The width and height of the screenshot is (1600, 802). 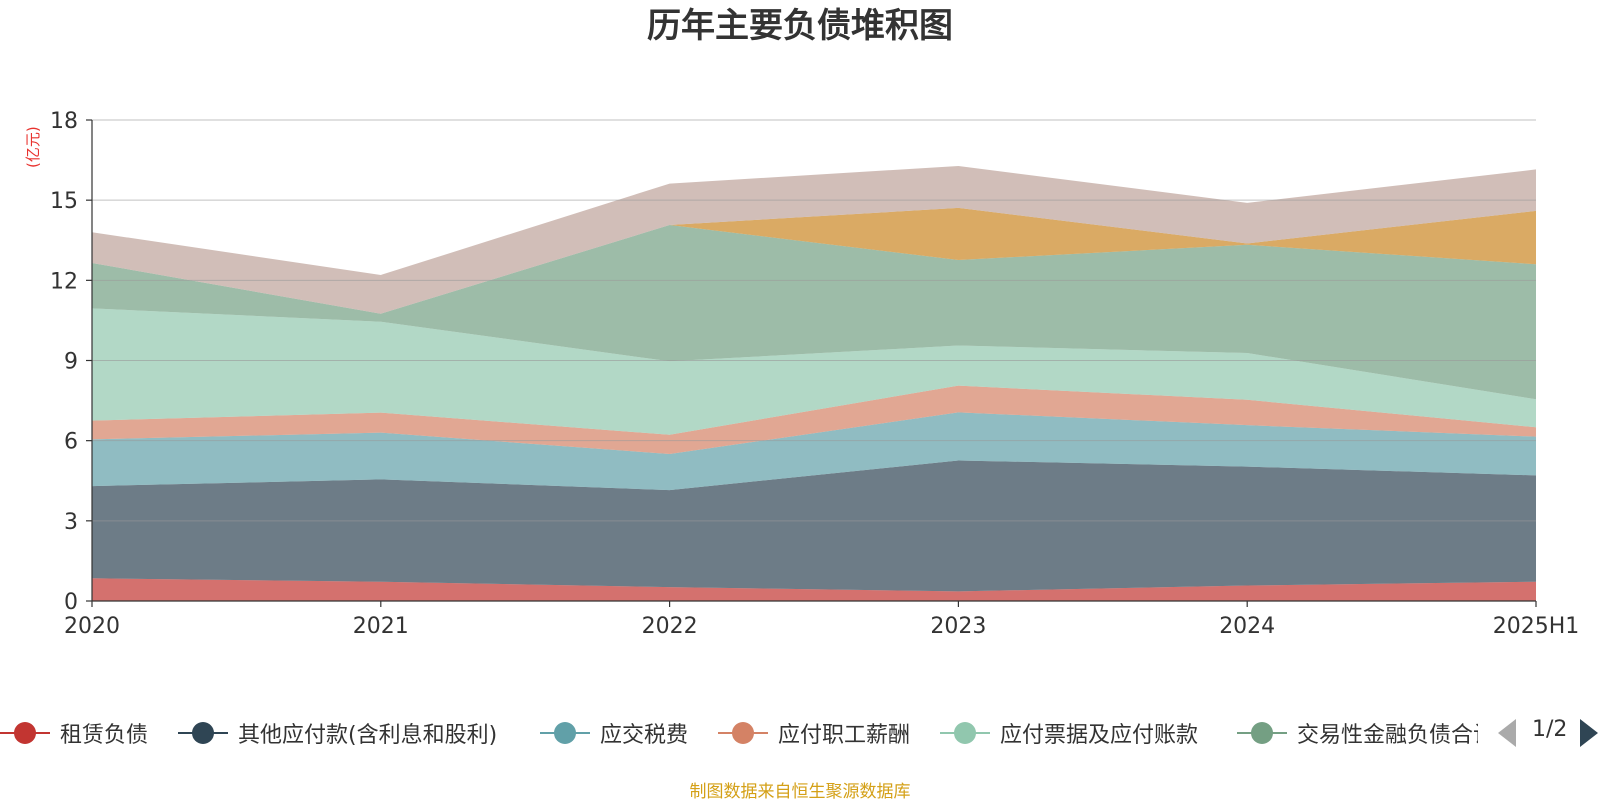 I want to click on legend-item: 租赁负债, so click(x=74, y=733).